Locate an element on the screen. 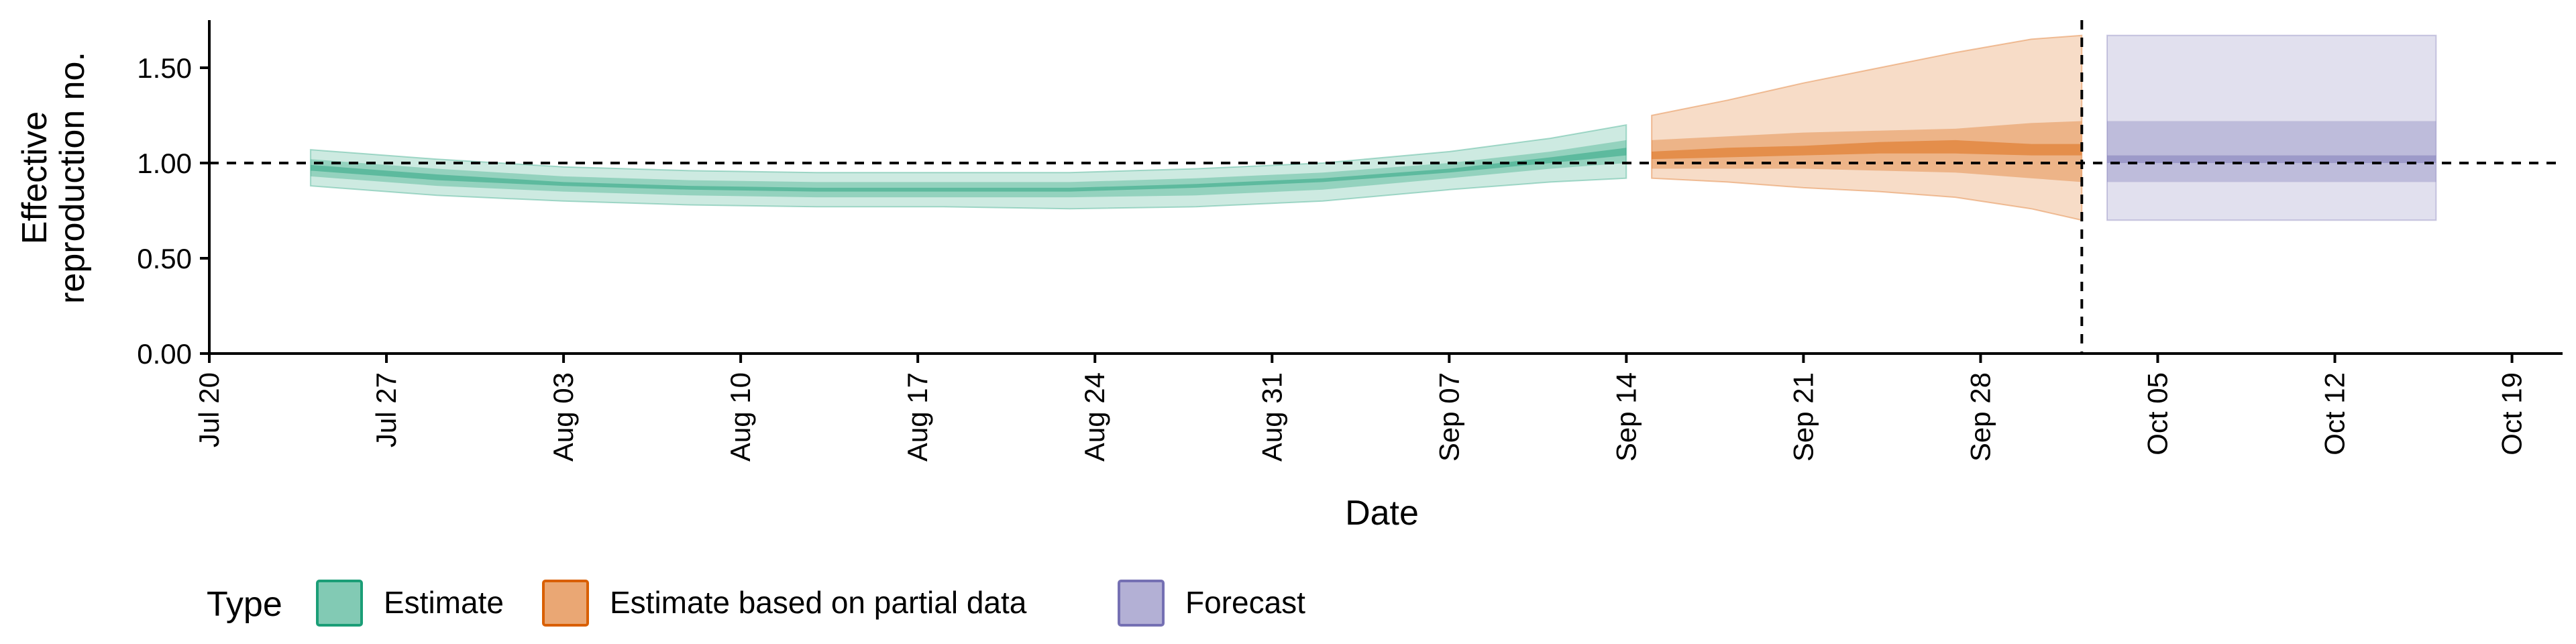 This screenshot has height=644, width=2576. x-tick-label: Jul 27 is located at coordinates (386, 409).